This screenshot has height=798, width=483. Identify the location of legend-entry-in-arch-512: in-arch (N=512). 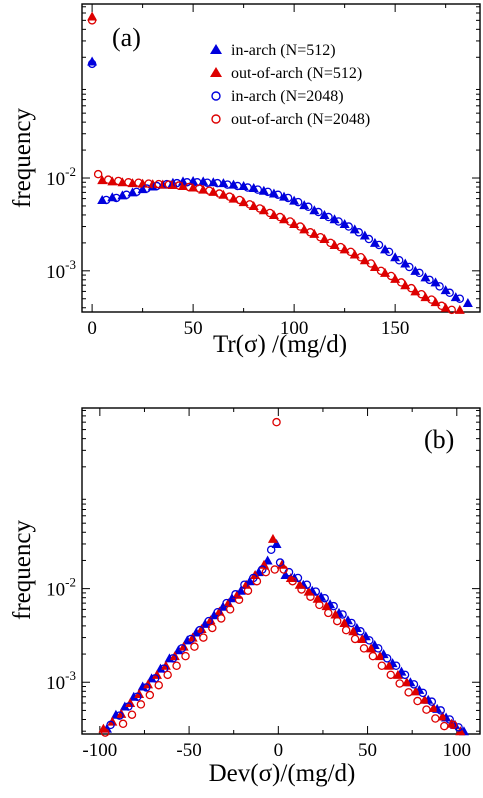
(273, 50).